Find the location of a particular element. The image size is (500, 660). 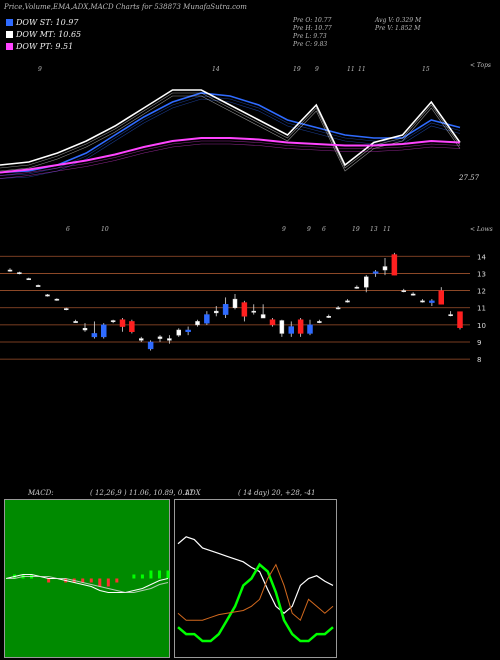

legend-label-mt: DOW MT: 10.65 is located at coordinates (49, 34).